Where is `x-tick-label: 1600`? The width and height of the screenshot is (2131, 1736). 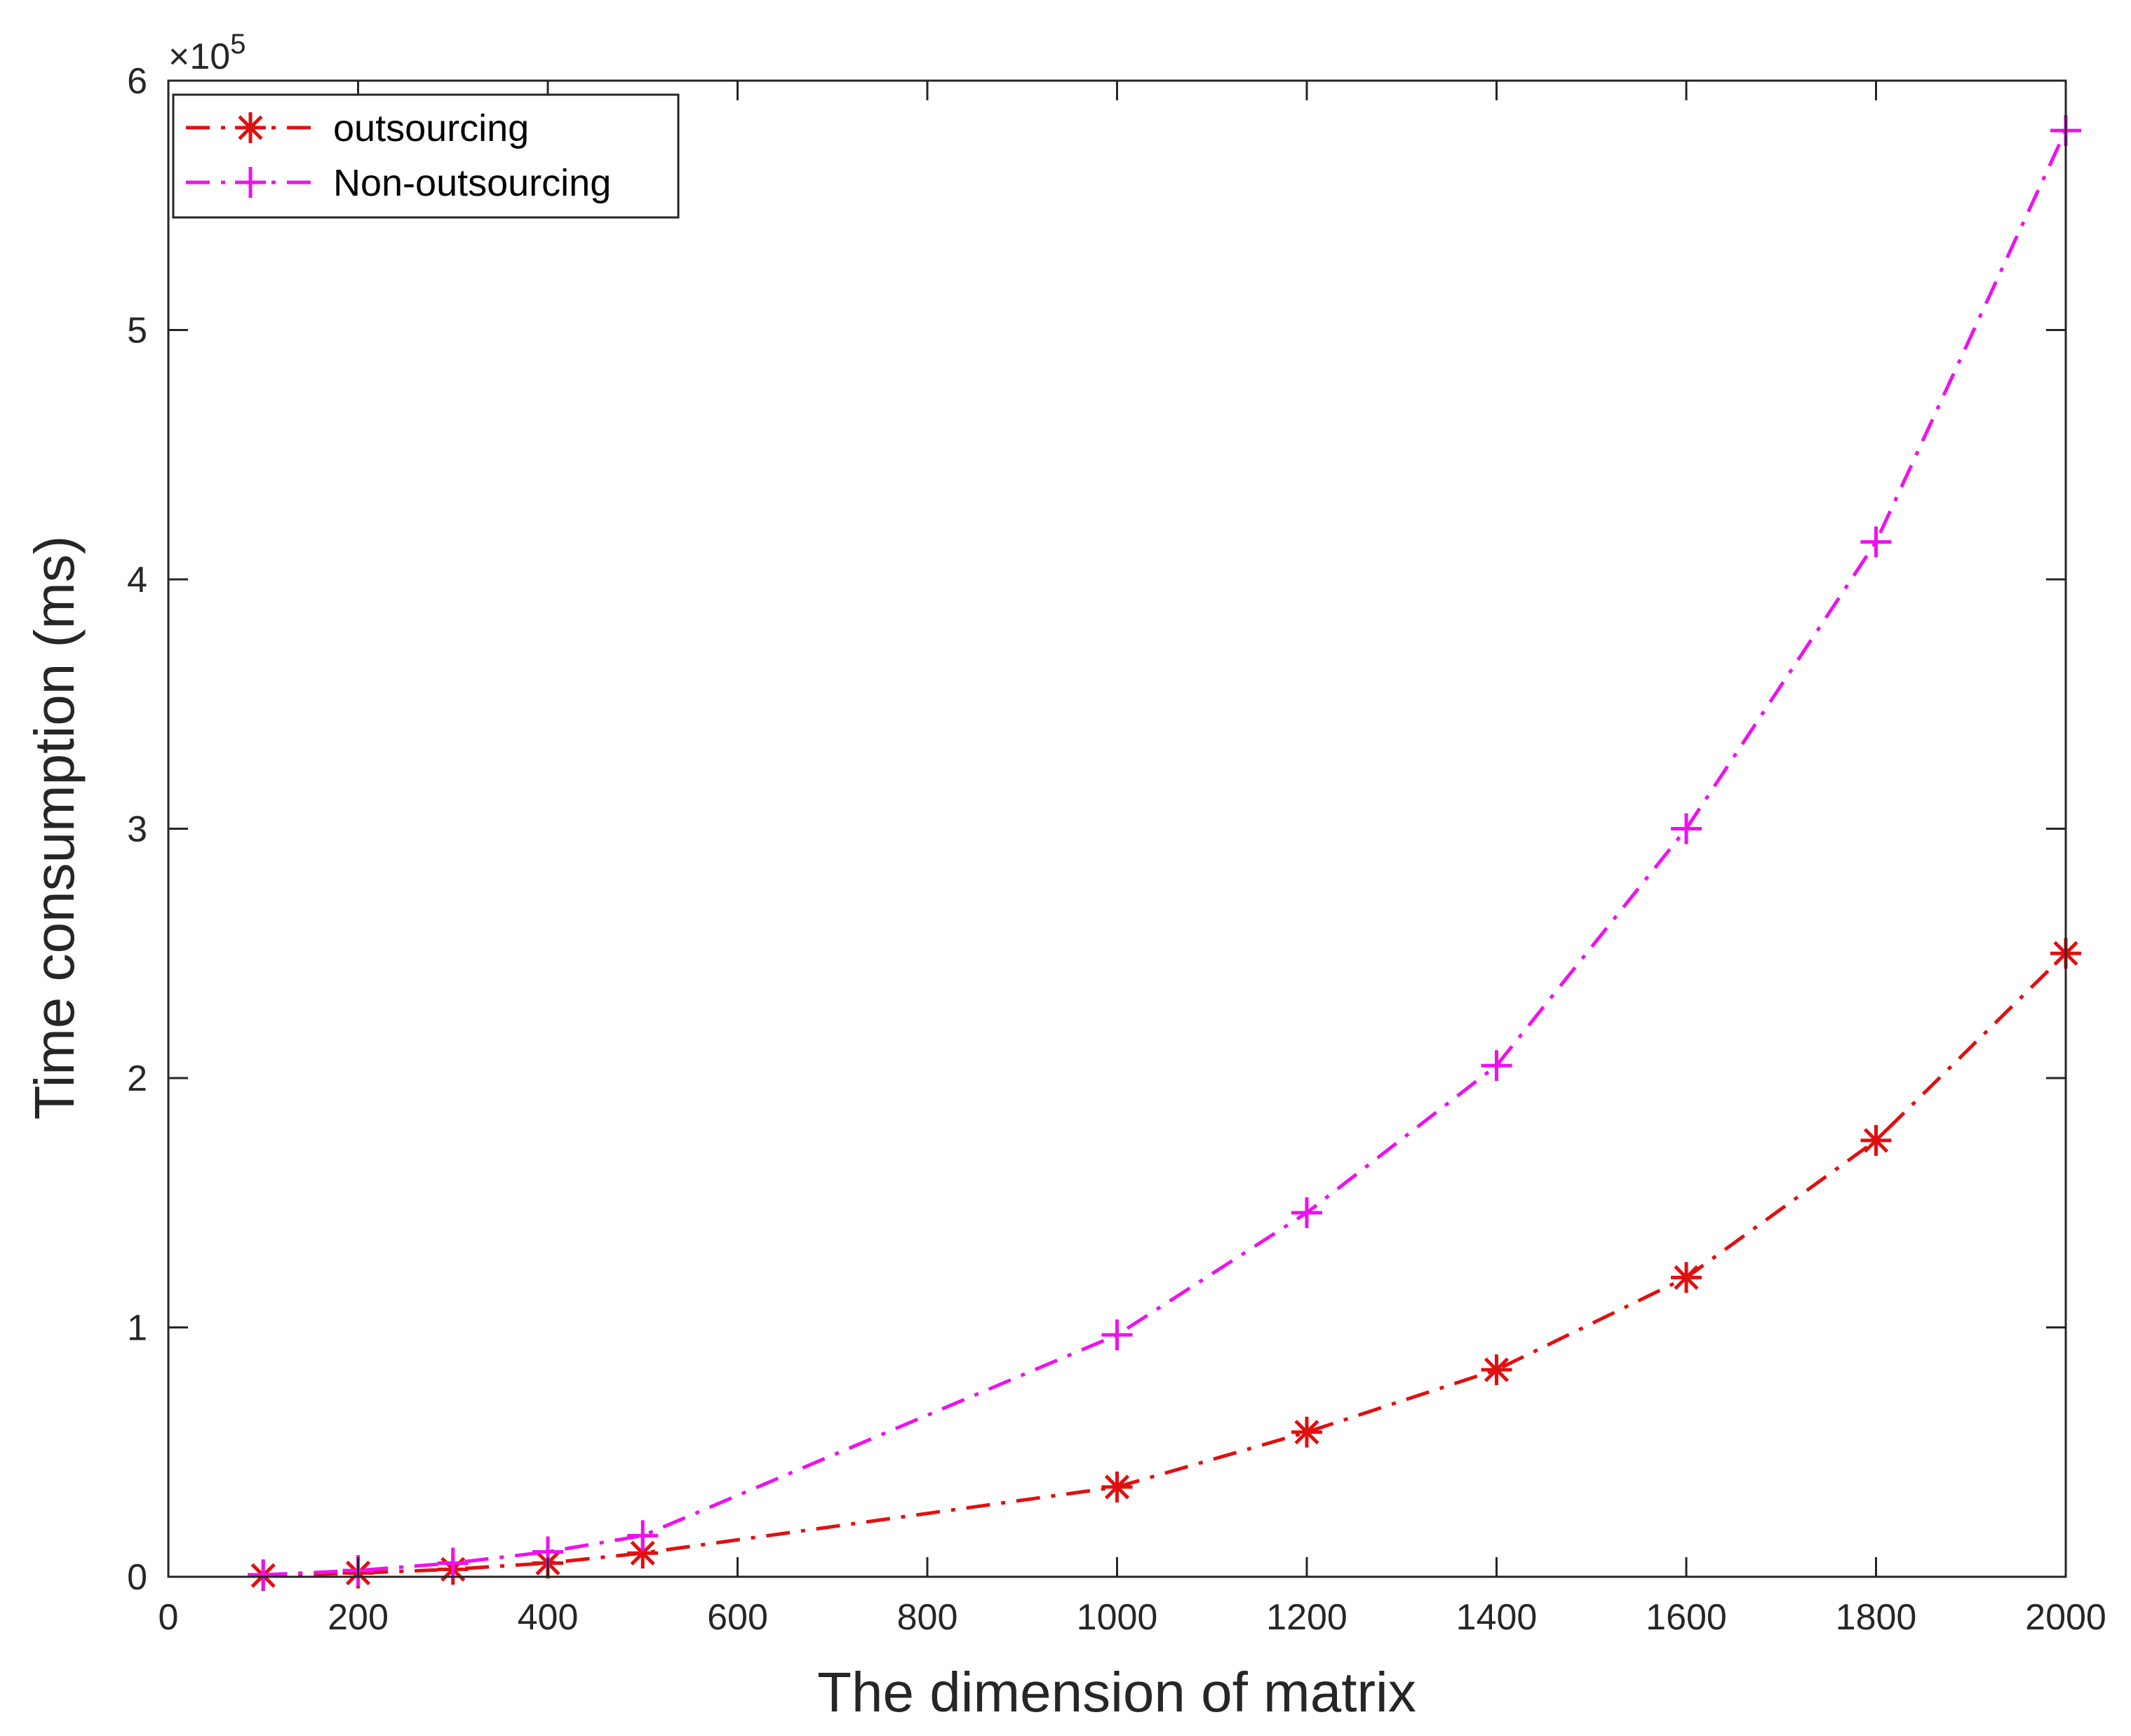
x-tick-label: 1600 is located at coordinates (1686, 1617).